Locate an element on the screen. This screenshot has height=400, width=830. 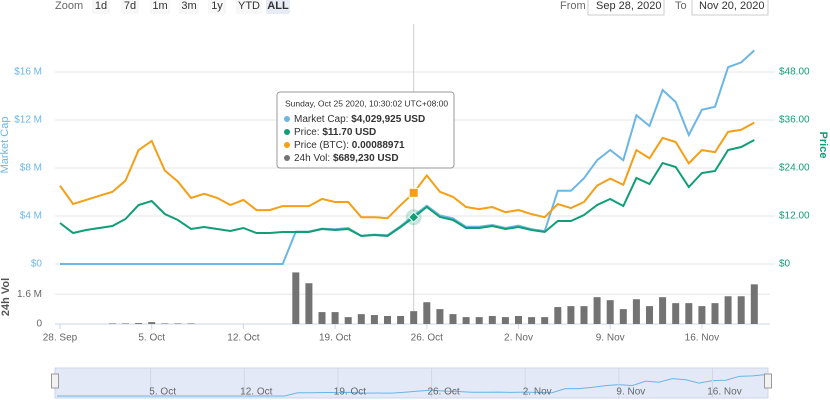
zoom-button: 7d is located at coordinates (130, 7).